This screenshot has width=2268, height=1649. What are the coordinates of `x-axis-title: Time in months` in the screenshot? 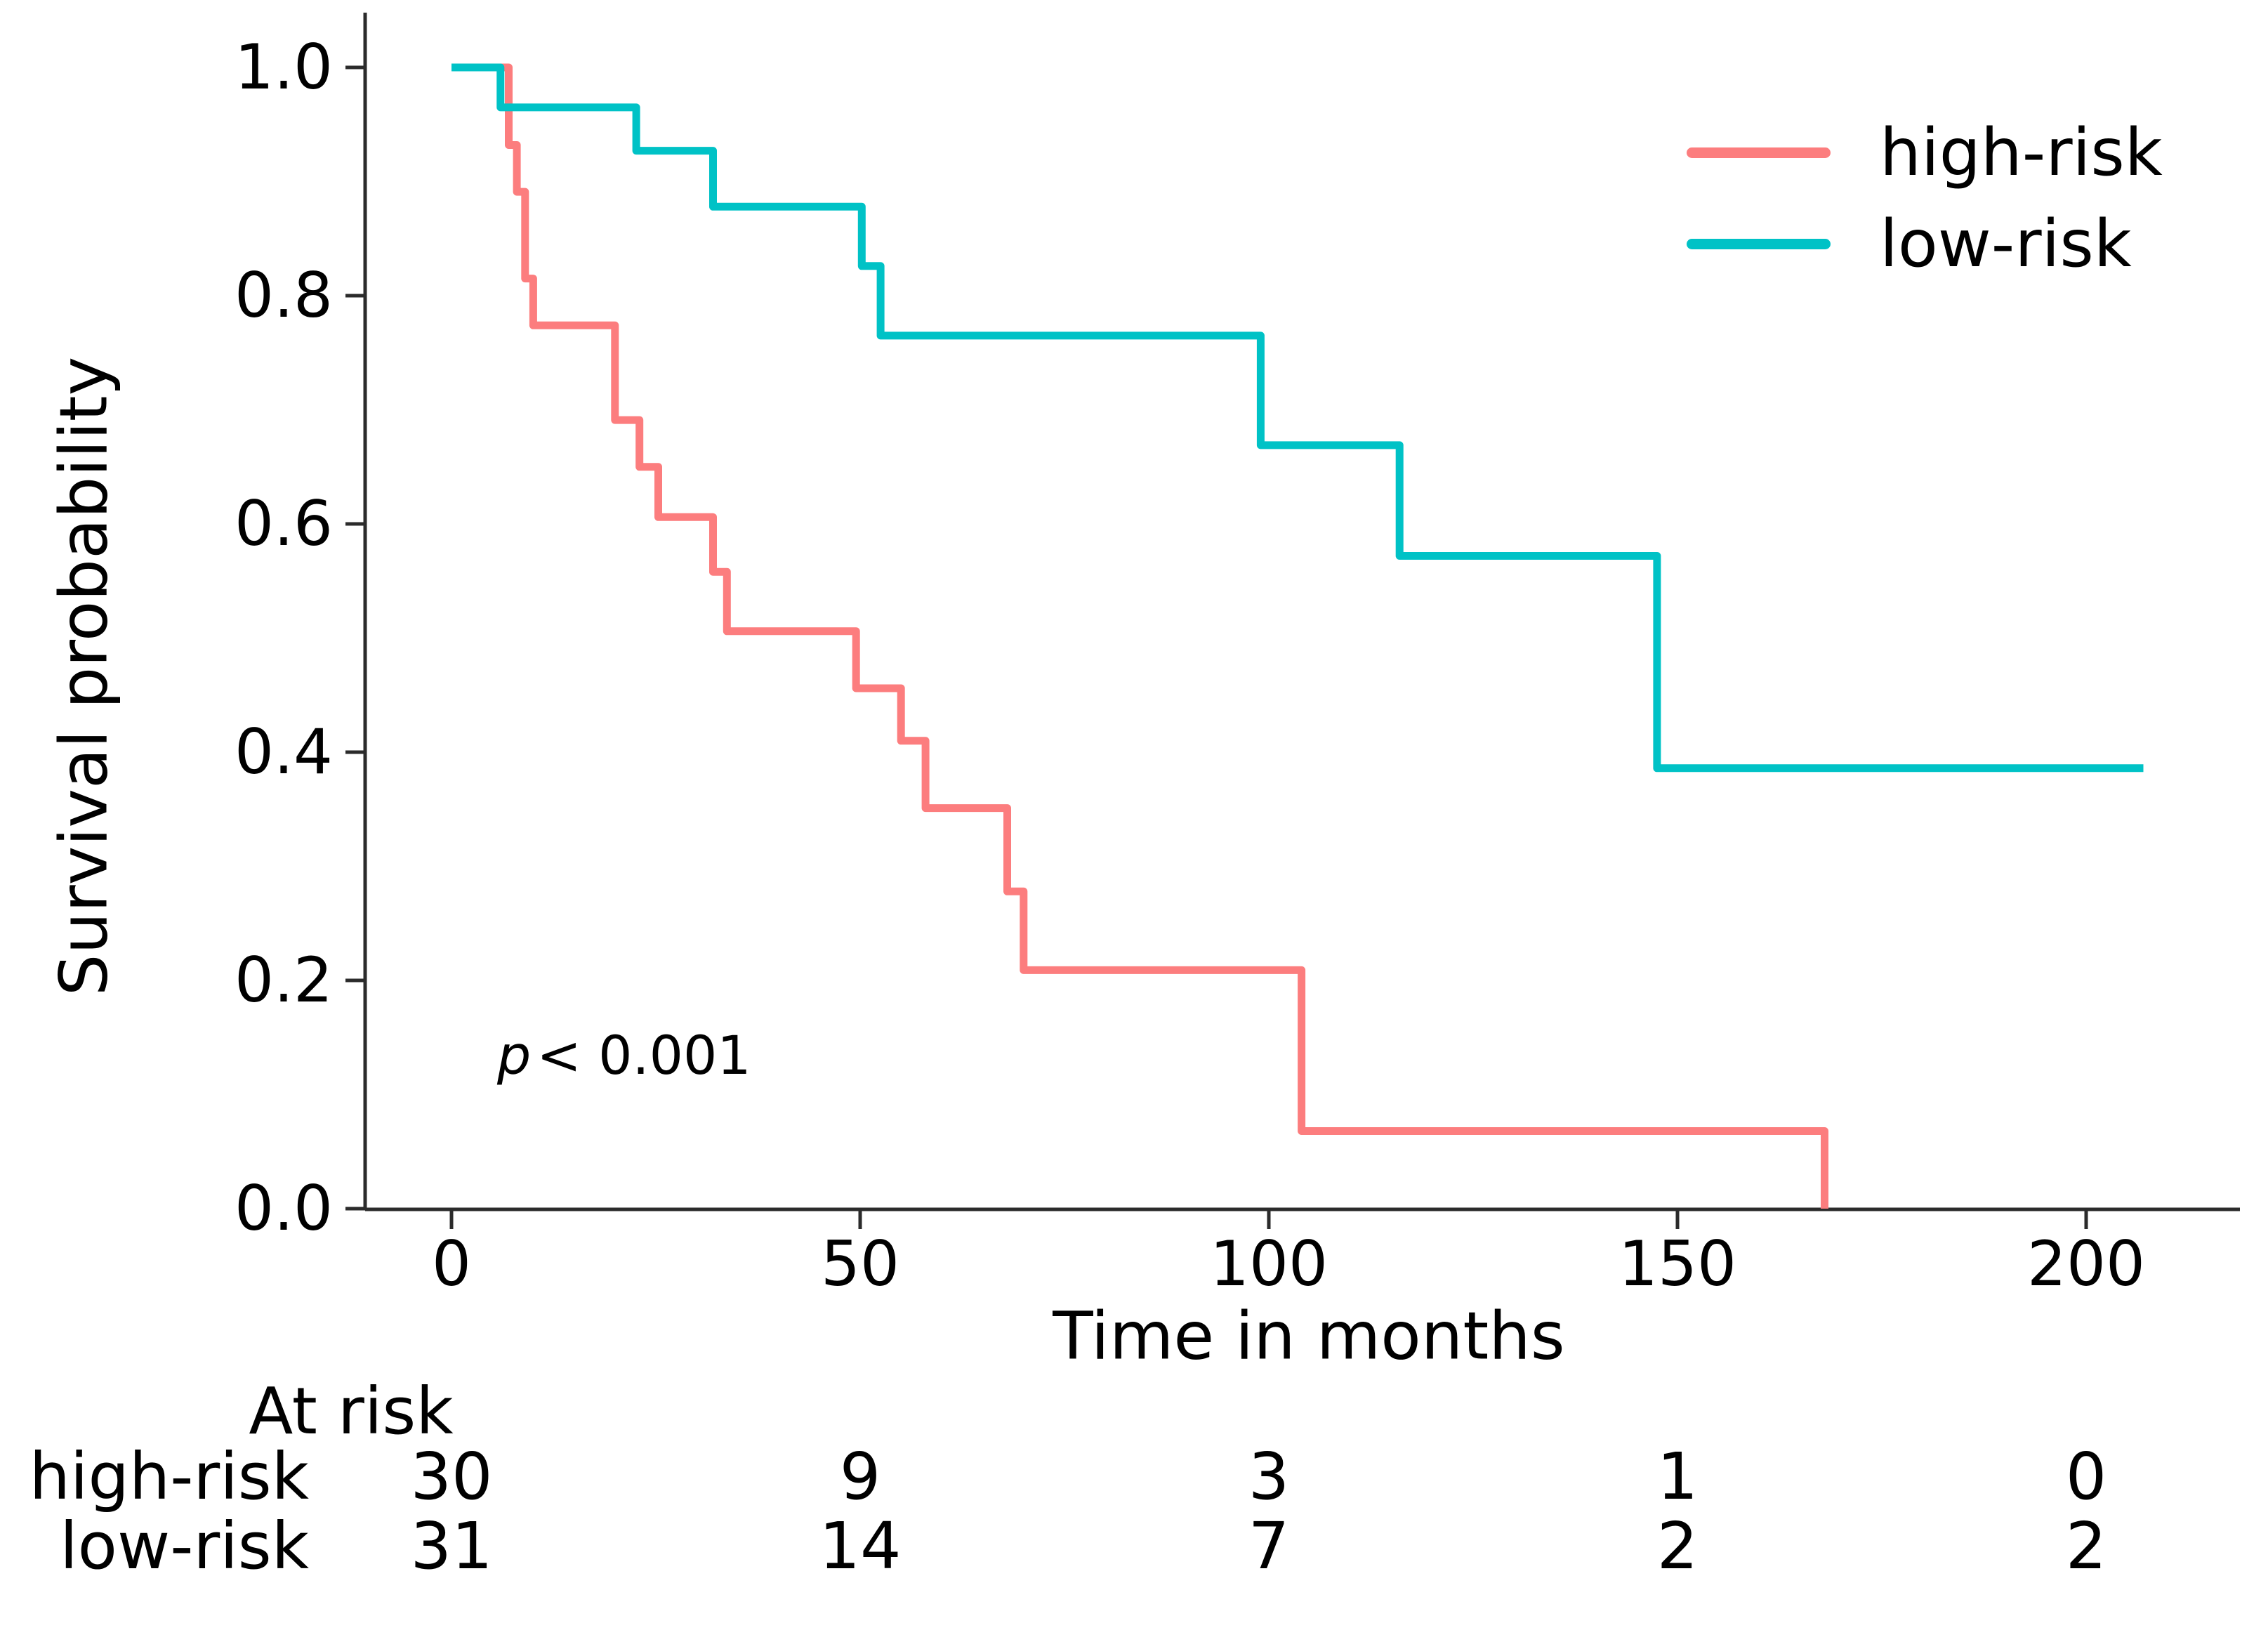 It's located at (1309, 1336).